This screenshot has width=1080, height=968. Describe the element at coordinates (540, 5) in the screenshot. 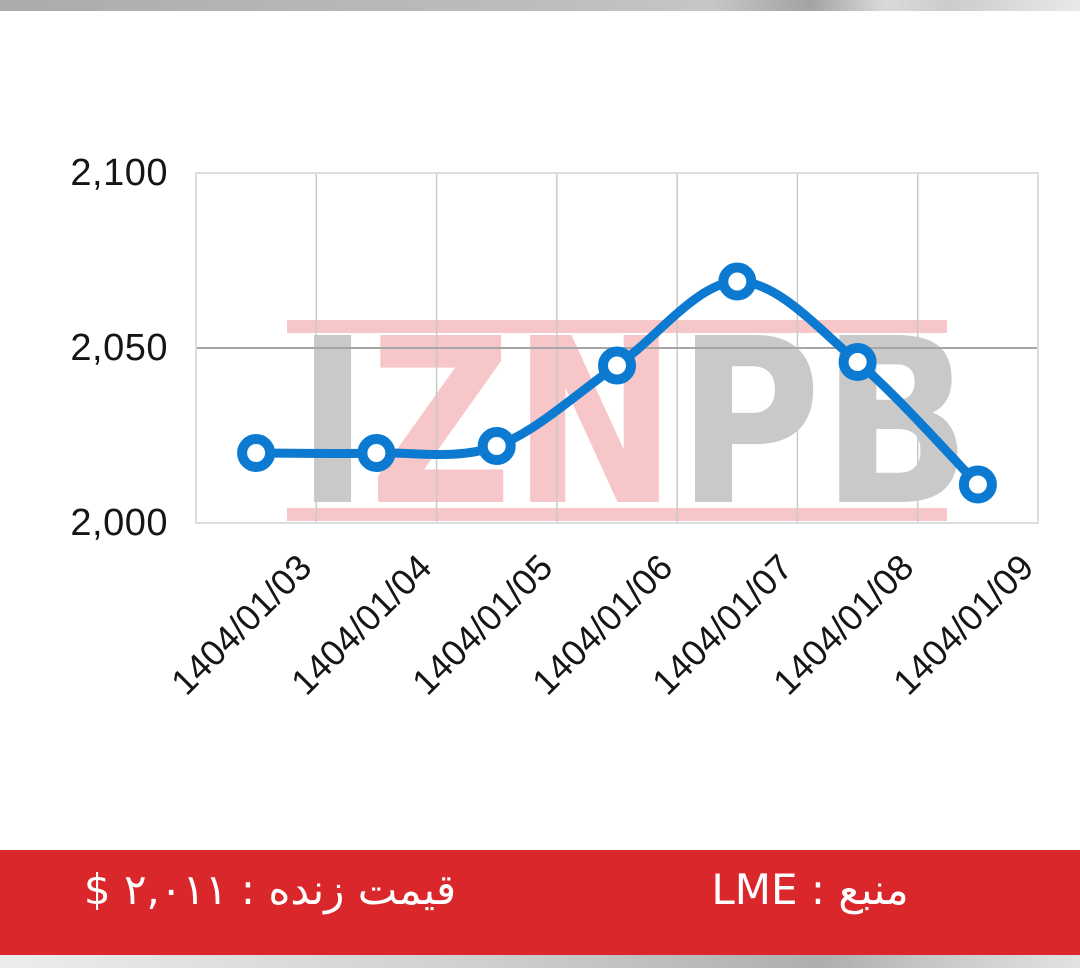

I see `window-top-strip` at that location.